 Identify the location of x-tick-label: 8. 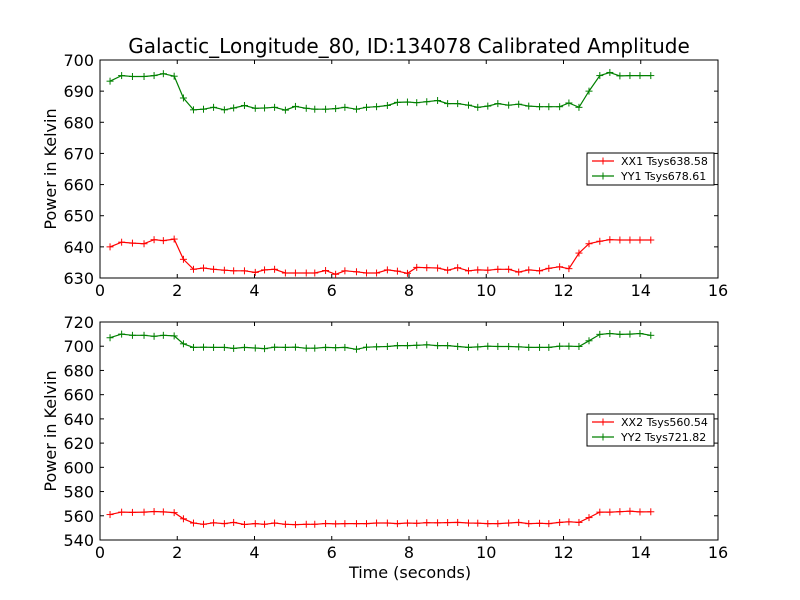
(409, 552).